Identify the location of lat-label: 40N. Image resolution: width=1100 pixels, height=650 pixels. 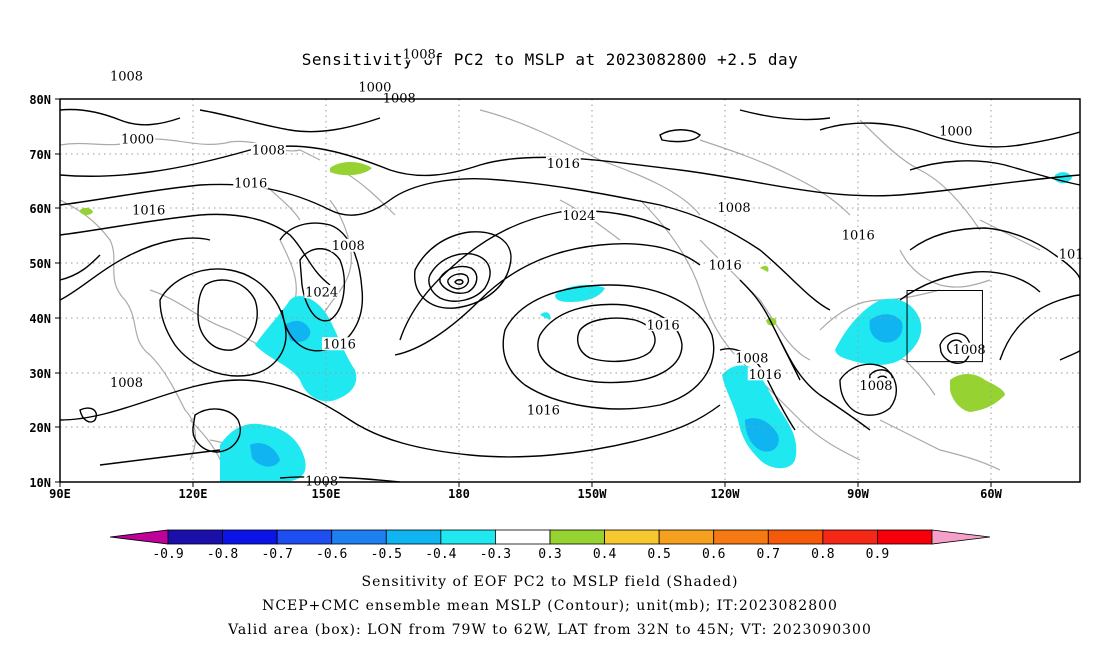
(40, 319).